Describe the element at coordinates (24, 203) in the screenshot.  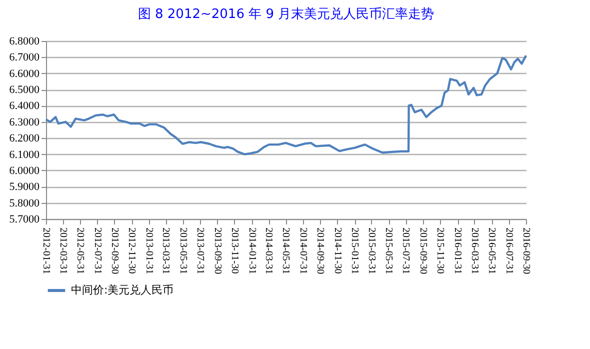
I see `y-tick-label: 5.8000` at that location.